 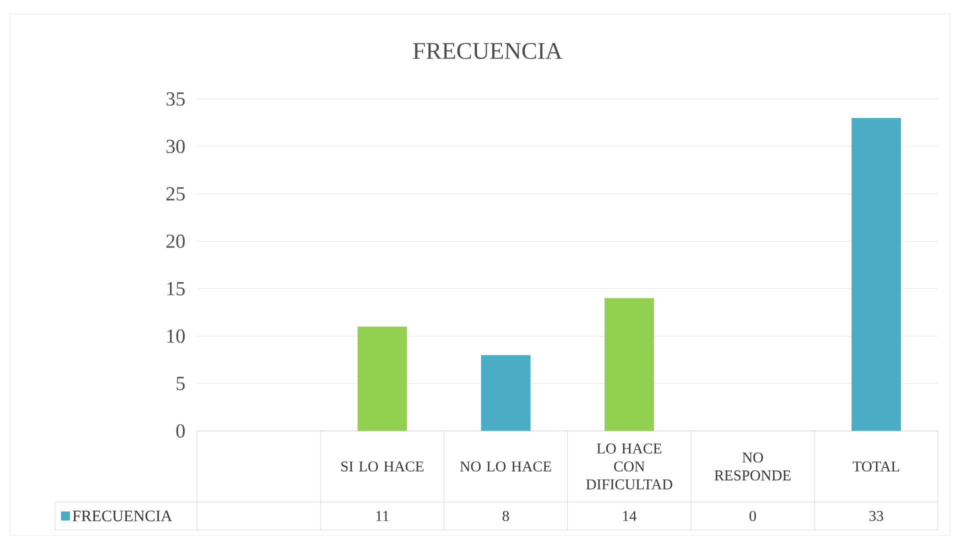 I want to click on x-tick-label: SI LO HACE, so click(x=382, y=466).